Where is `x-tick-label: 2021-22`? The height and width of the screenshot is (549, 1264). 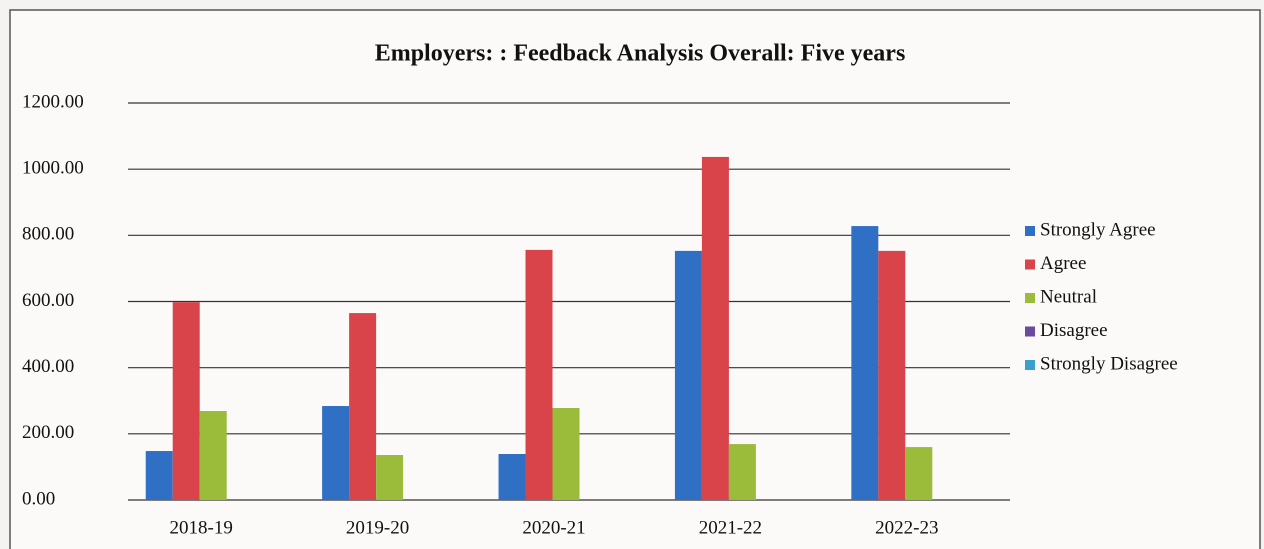 x-tick-label: 2021-22 is located at coordinates (730, 527).